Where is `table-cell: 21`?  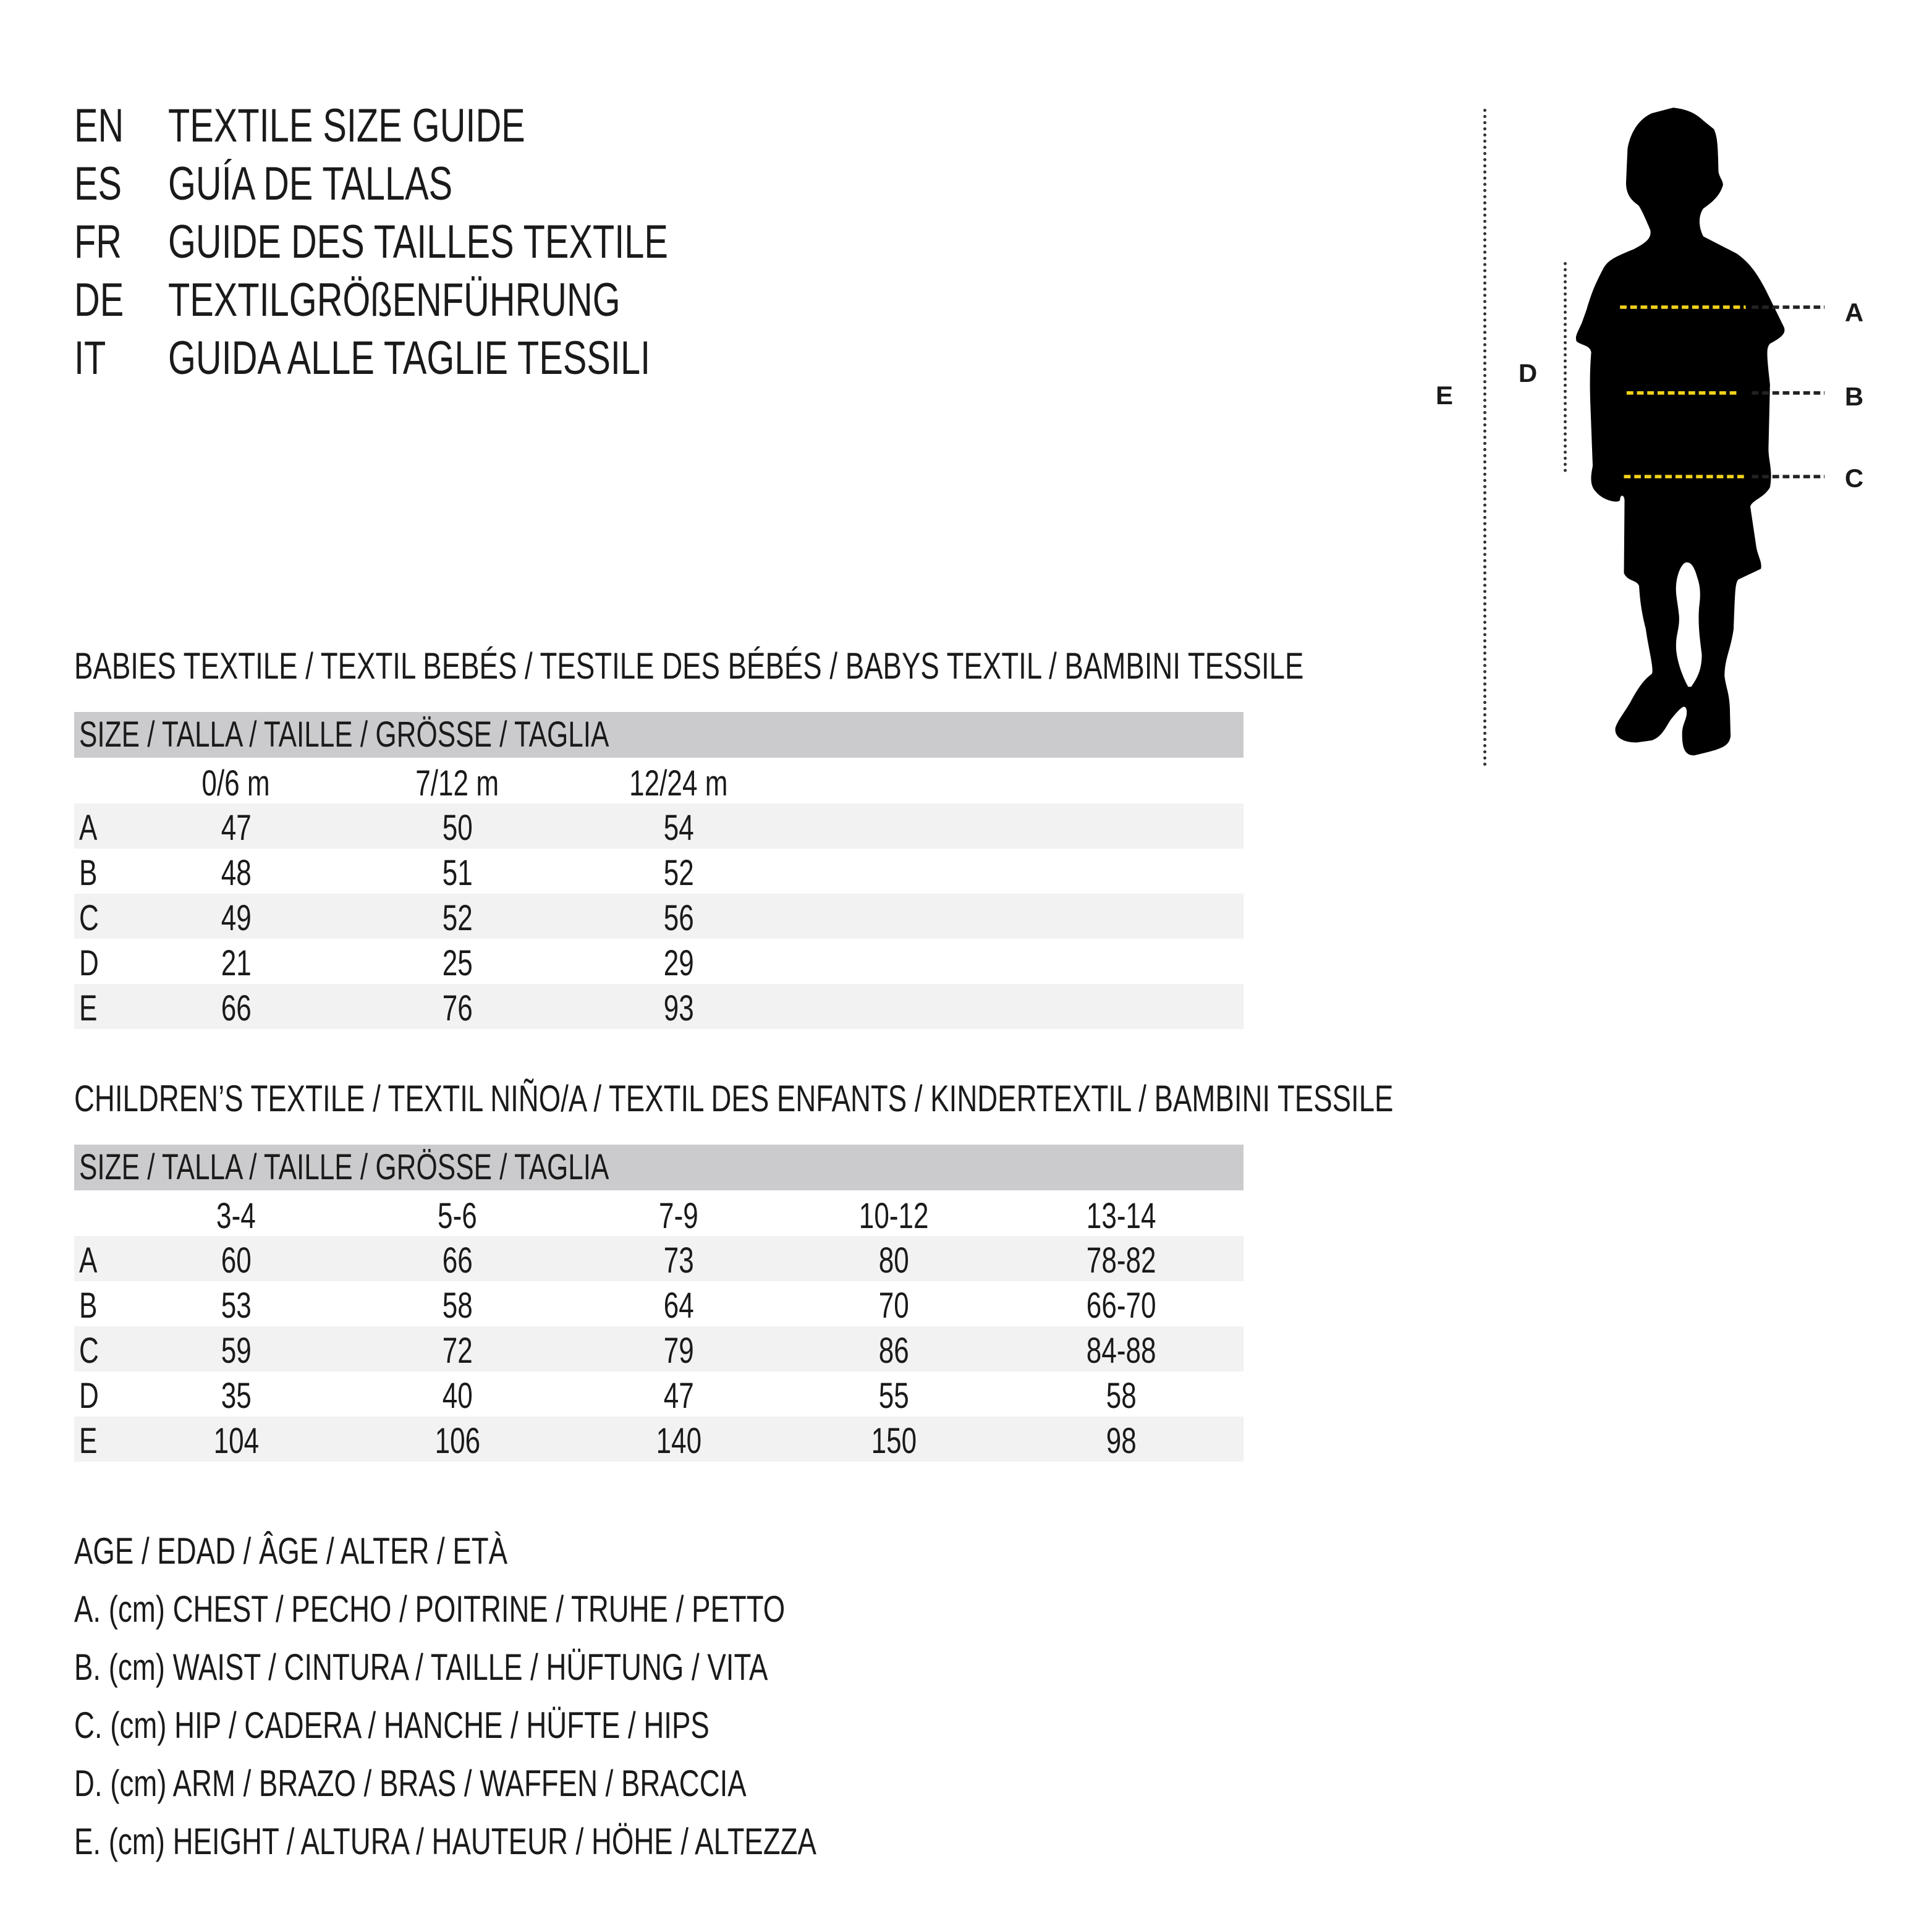
table-cell: 21 is located at coordinates (236, 963).